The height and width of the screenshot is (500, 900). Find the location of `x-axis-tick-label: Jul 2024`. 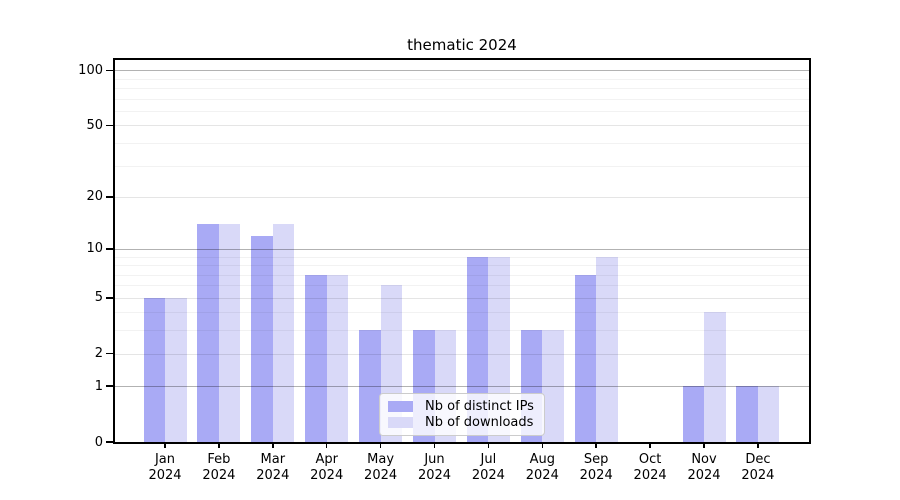

x-axis-tick-label: Jul 2024 is located at coordinates (488, 467).